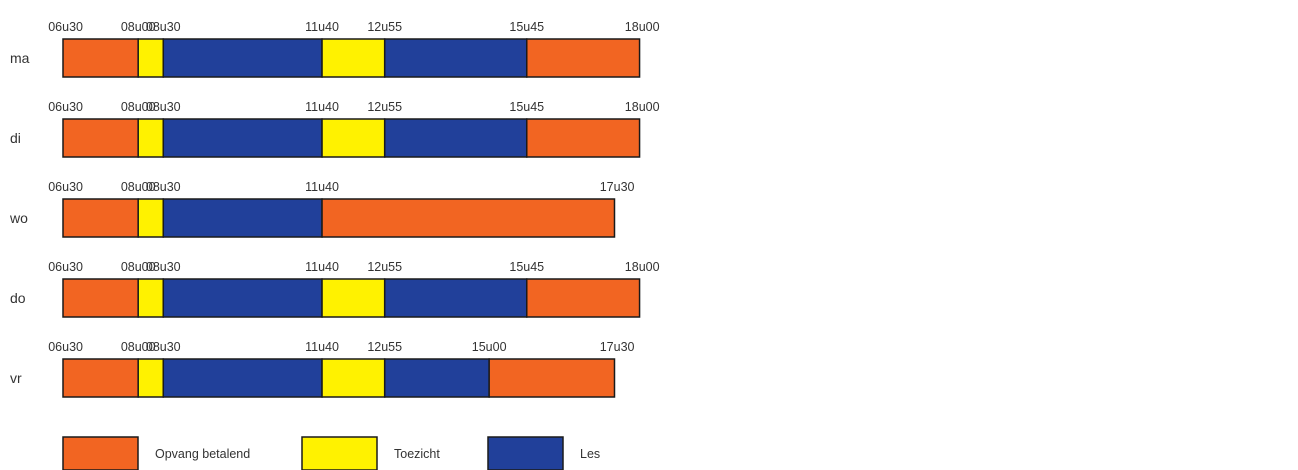 This screenshot has width=1298, height=470. What do you see at coordinates (18, 218) in the screenshot?
I see `day-label: wo` at bounding box center [18, 218].